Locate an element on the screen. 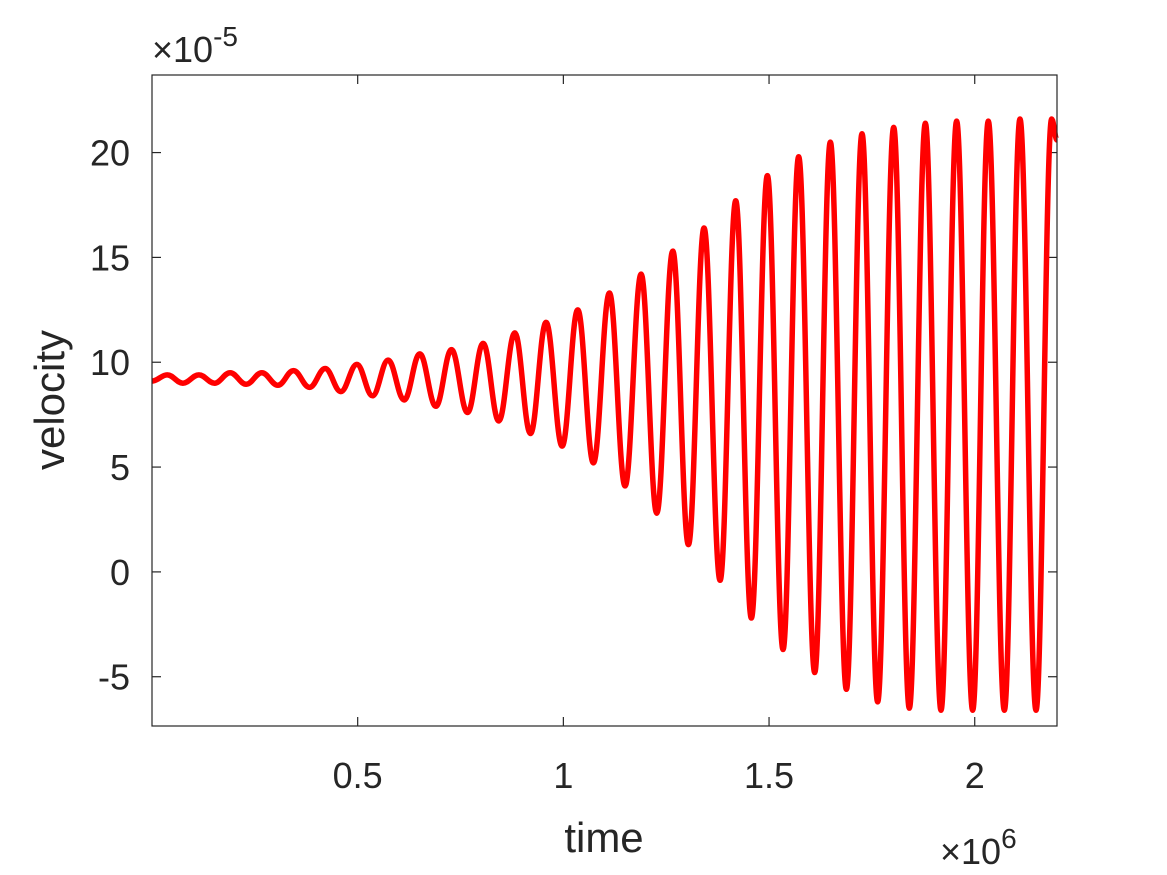 This screenshot has height=875, width=1167. y-exponent-power: -5 is located at coordinates (225, 36).